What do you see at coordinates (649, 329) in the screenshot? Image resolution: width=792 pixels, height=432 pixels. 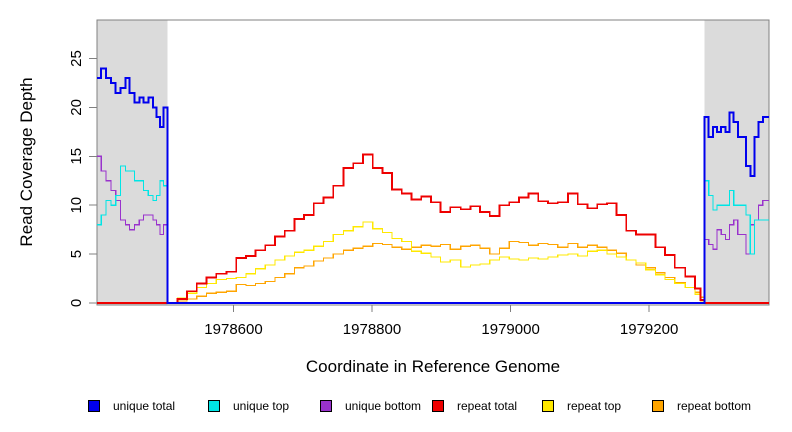 I see `x-tick-label: 1979200` at bounding box center [649, 329].